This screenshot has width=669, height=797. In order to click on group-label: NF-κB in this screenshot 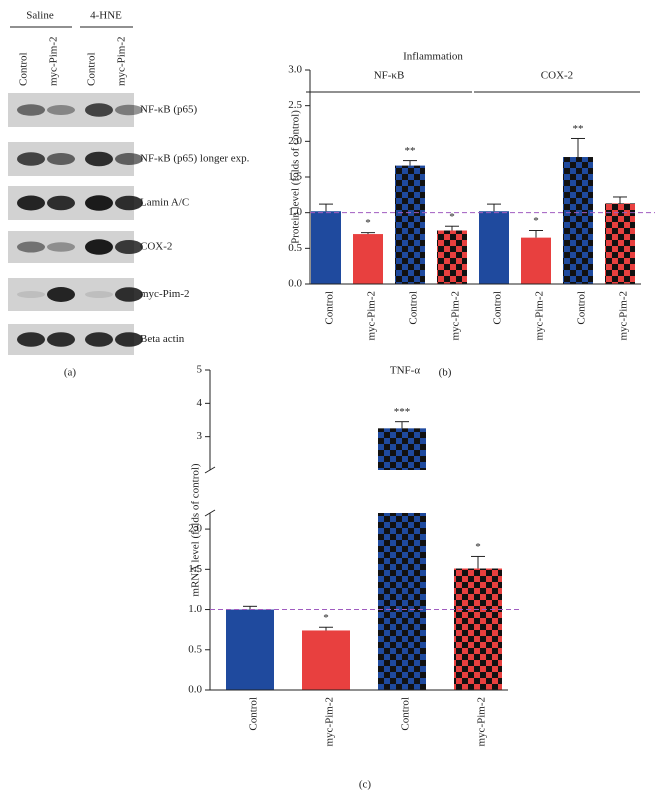, I will do `click(389, 76)`.